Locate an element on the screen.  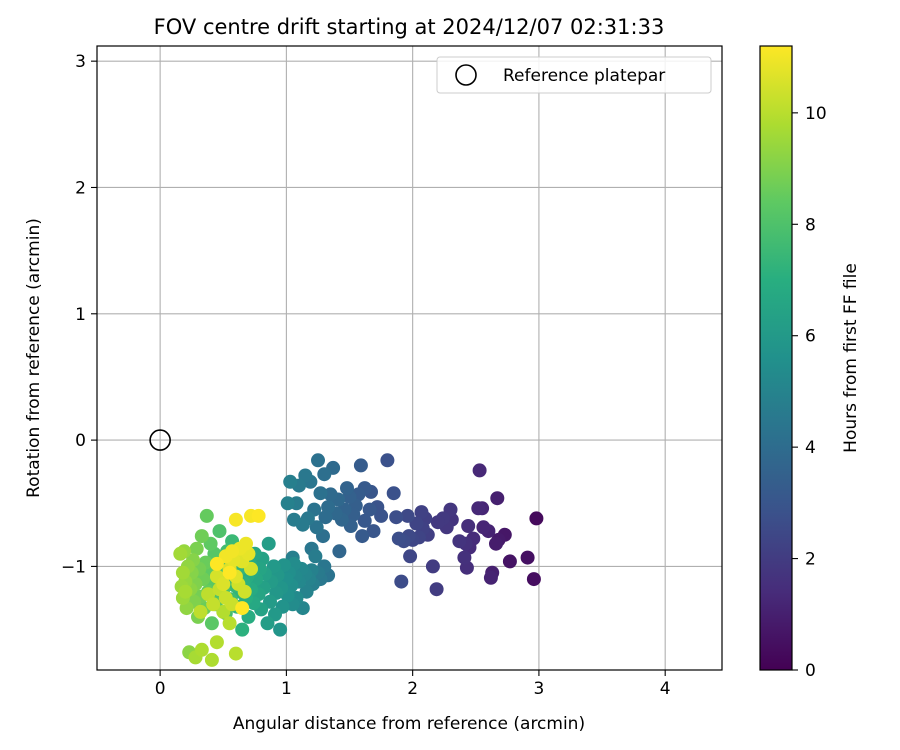
x-tick-label: 0 is located at coordinates (160, 689).